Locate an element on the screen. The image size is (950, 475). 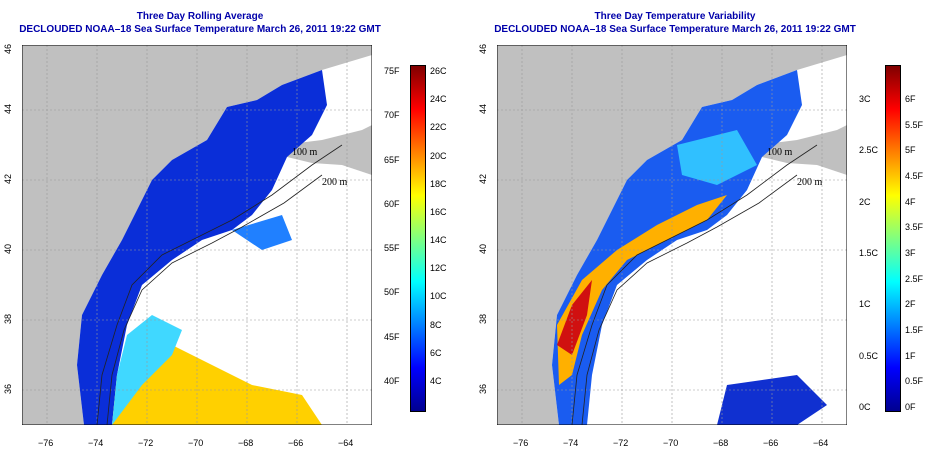
colorbar-tick-label: 20C is located at coordinates (438, 155).